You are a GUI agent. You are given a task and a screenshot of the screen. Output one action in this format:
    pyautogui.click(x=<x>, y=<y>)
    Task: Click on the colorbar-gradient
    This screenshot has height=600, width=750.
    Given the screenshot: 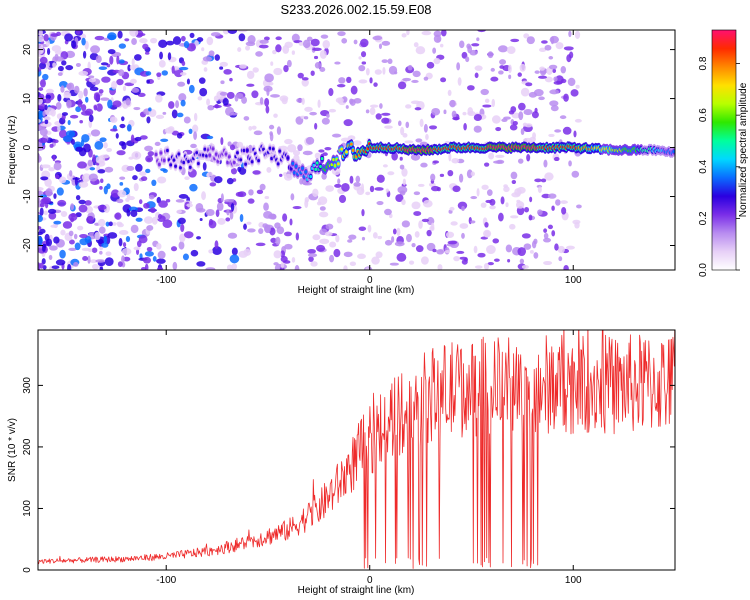 What is the action you would take?
    pyautogui.click(x=724, y=150)
    